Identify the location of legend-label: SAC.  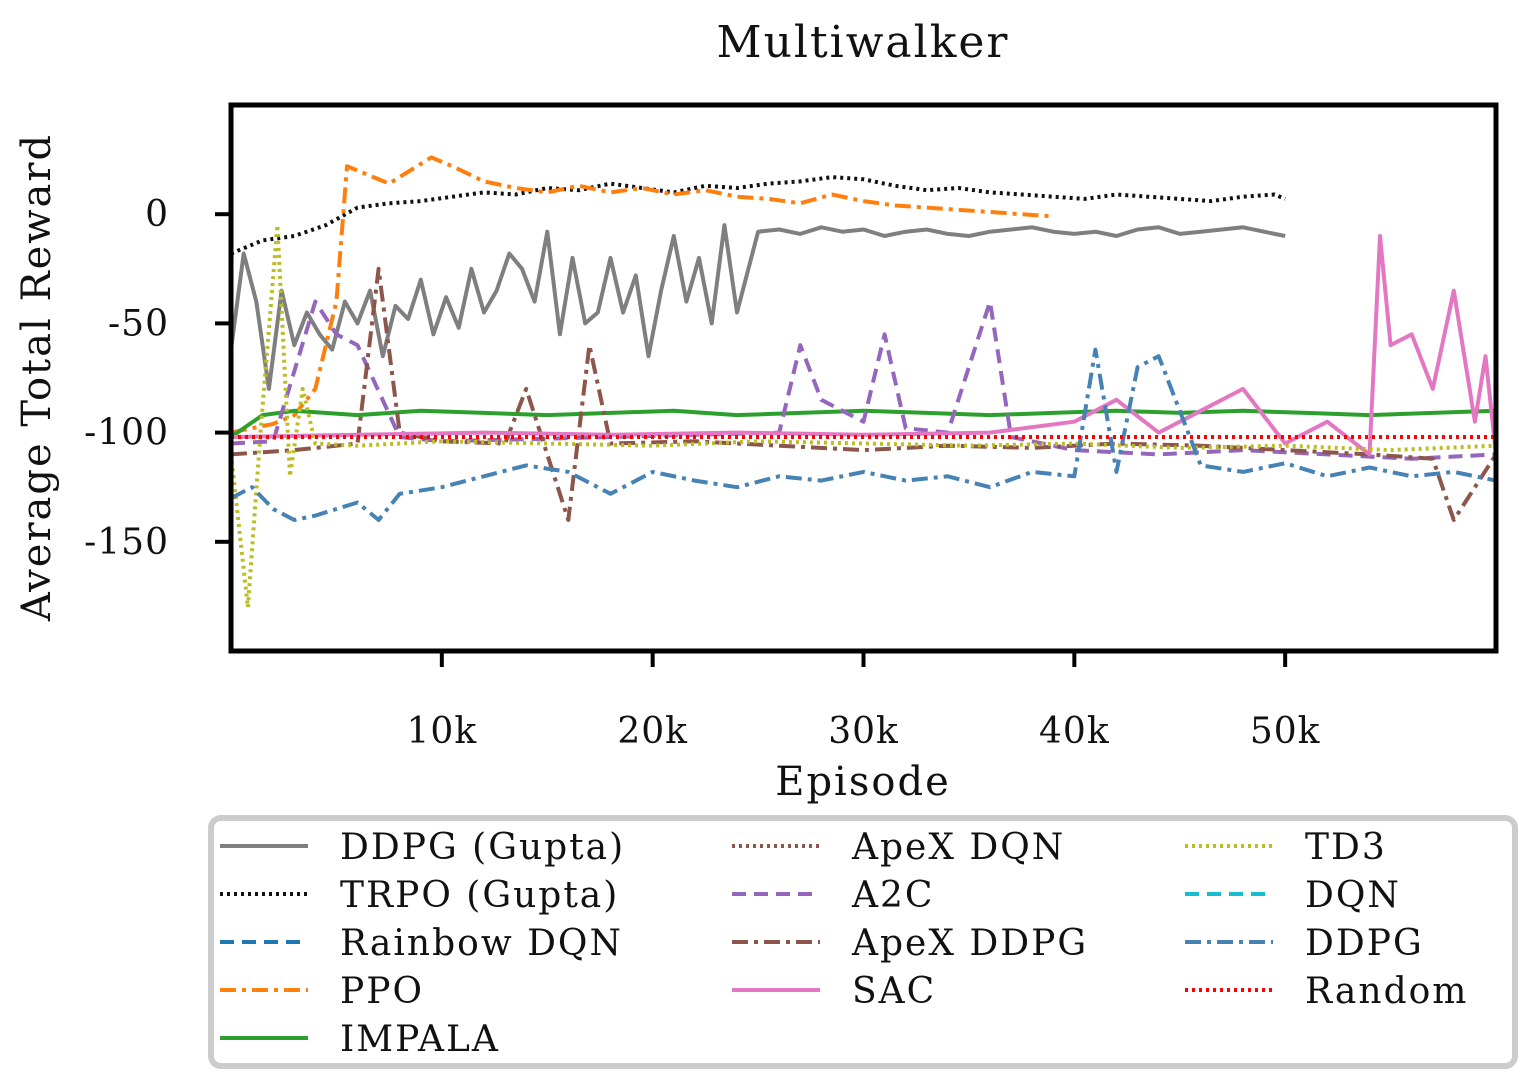
(894, 991).